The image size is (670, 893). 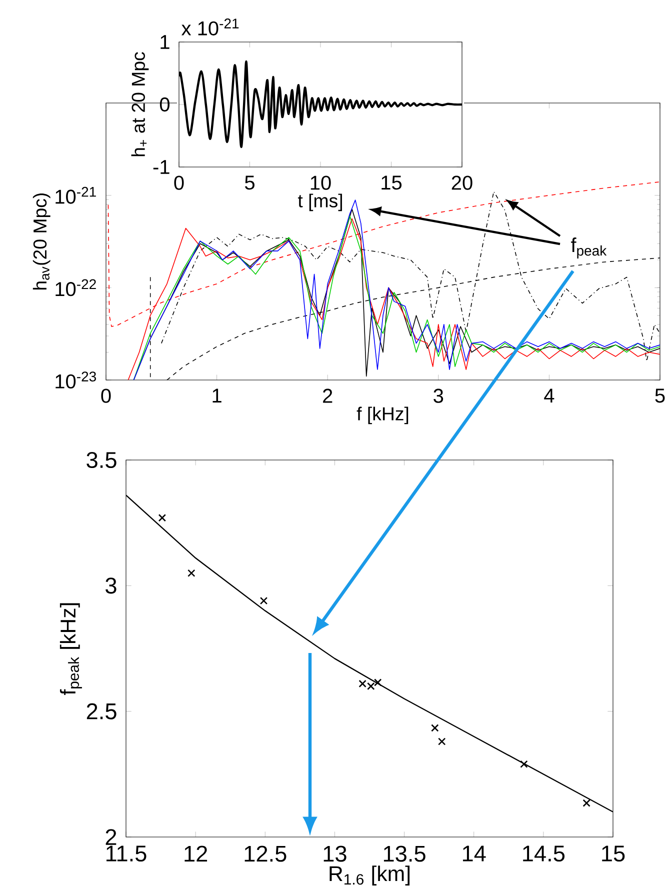 What do you see at coordinates (41, 241) in the screenshot?
I see `y-axis-title: h$_{av}$(20 Mpc)` at bounding box center [41, 241].